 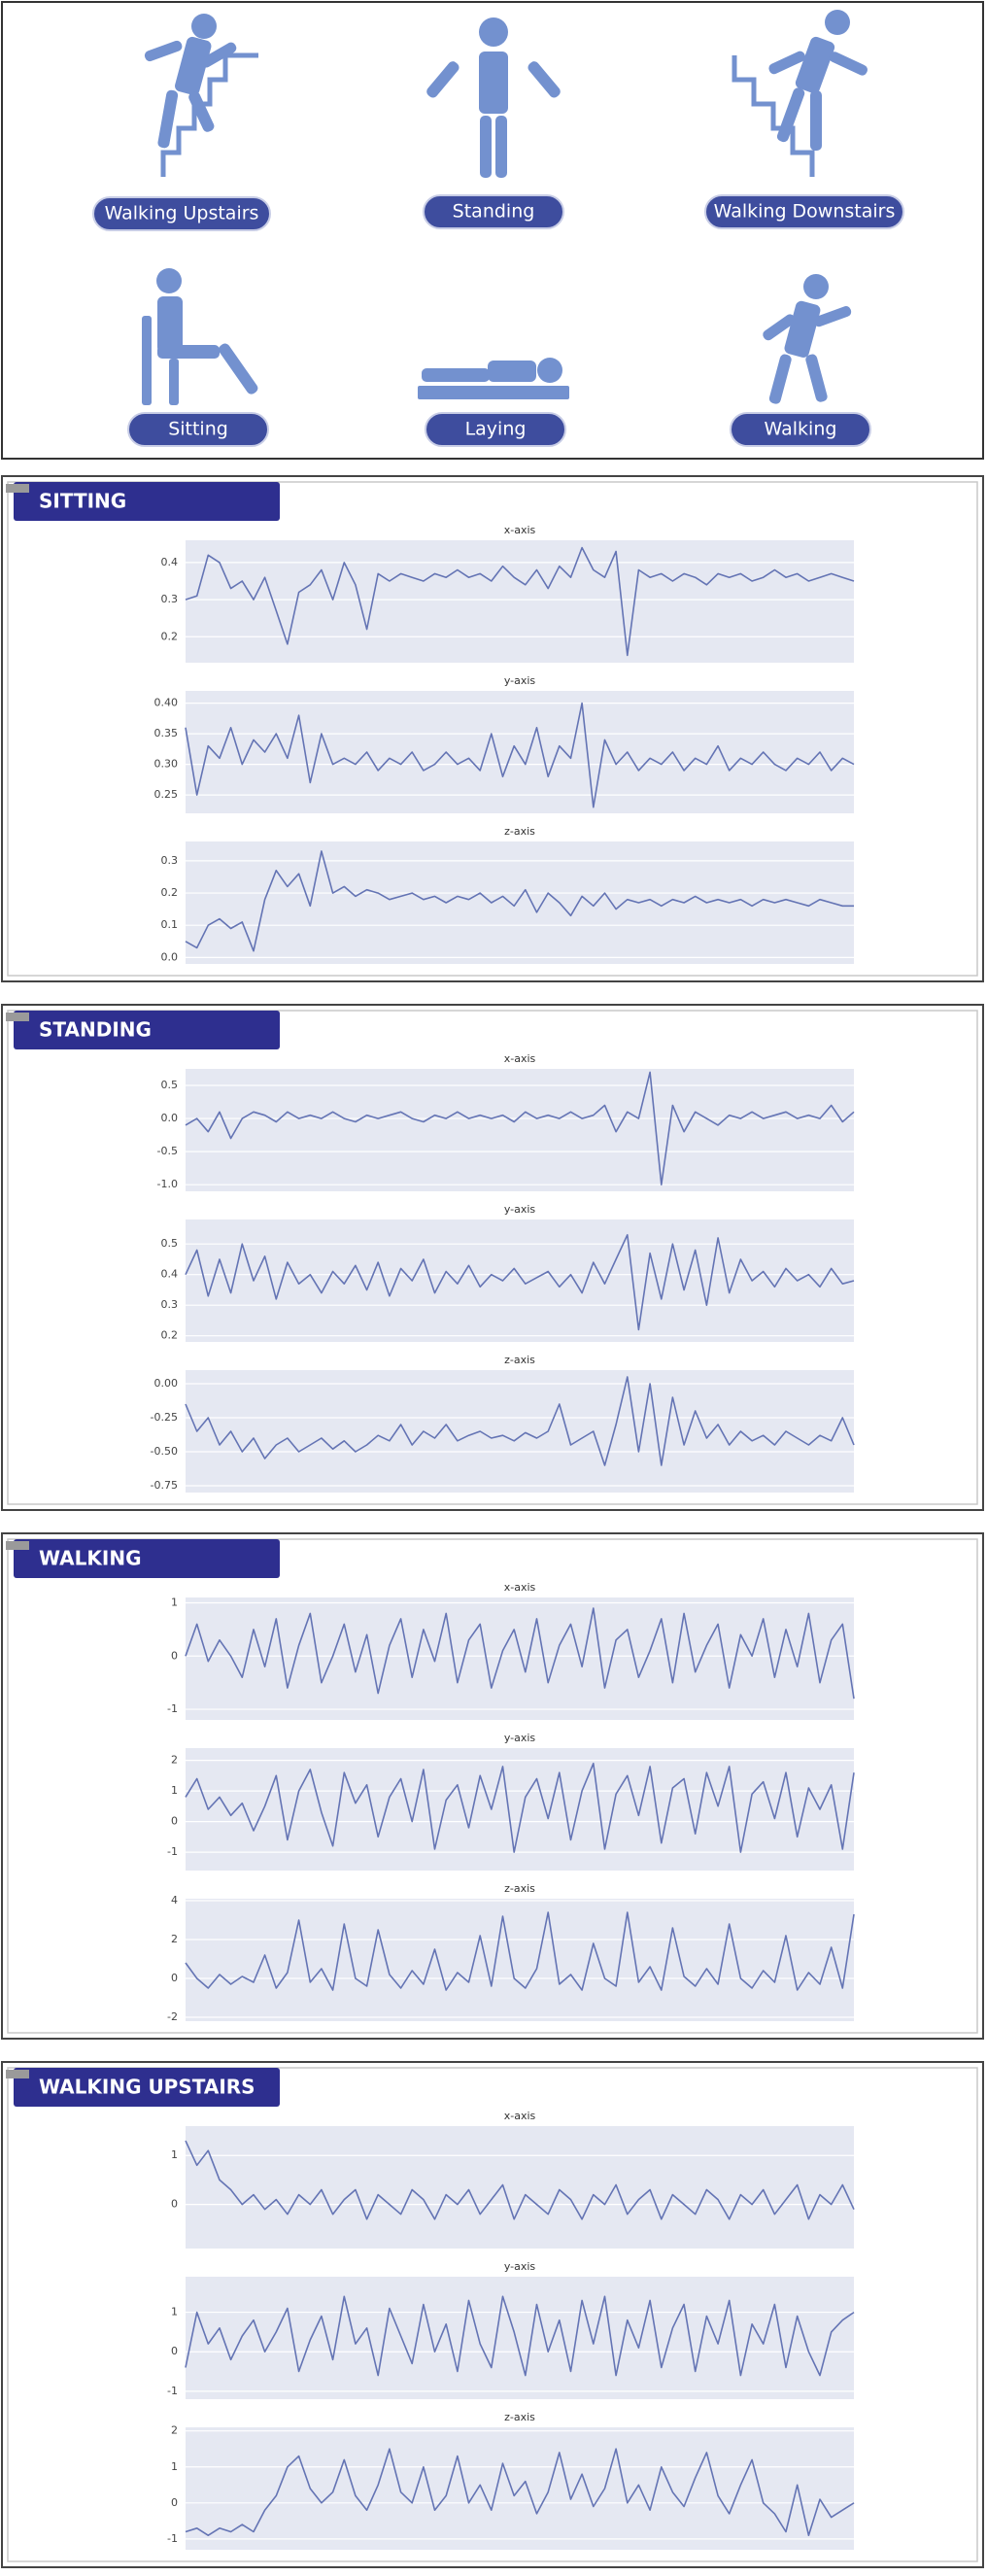 What do you see at coordinates (170, 924) in the screenshot?
I see `y-tick-label: 0.1` at bounding box center [170, 924].